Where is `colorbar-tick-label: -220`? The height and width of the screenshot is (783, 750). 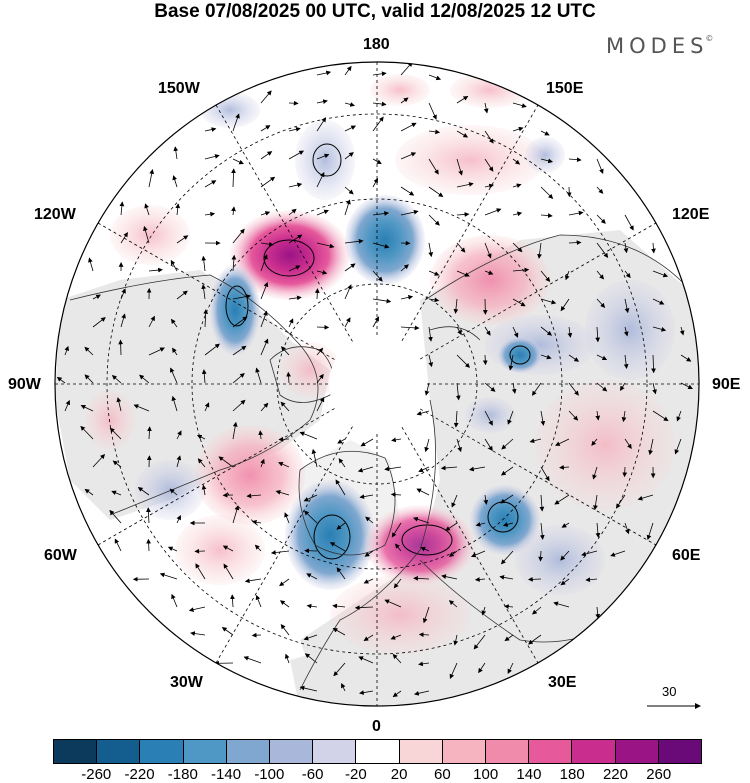 colorbar-tick-label: -220 is located at coordinates (139, 774).